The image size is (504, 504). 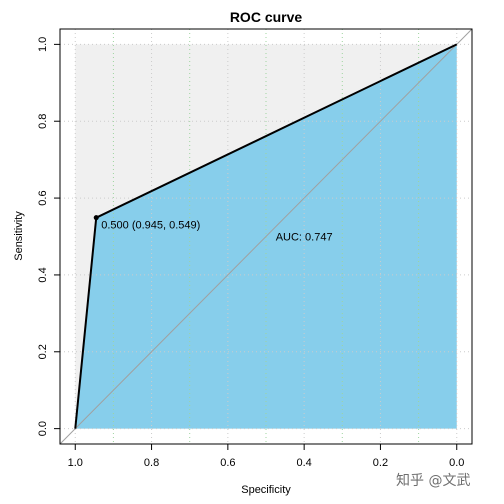 What do you see at coordinates (303, 463) in the screenshot?
I see `x-tick-label: 0.4` at bounding box center [303, 463].